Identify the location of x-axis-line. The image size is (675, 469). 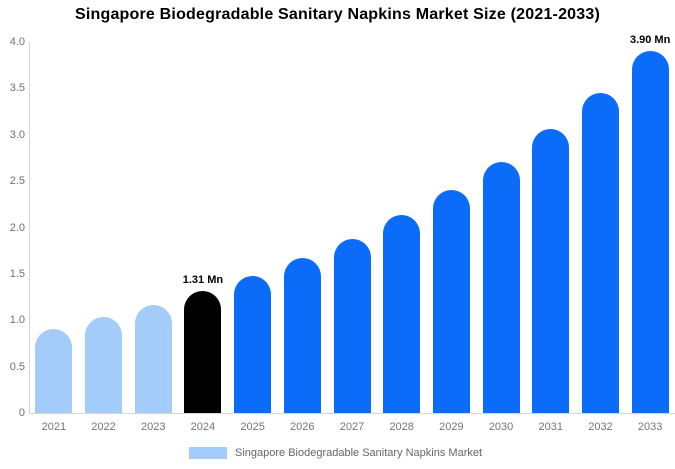
(352, 413).